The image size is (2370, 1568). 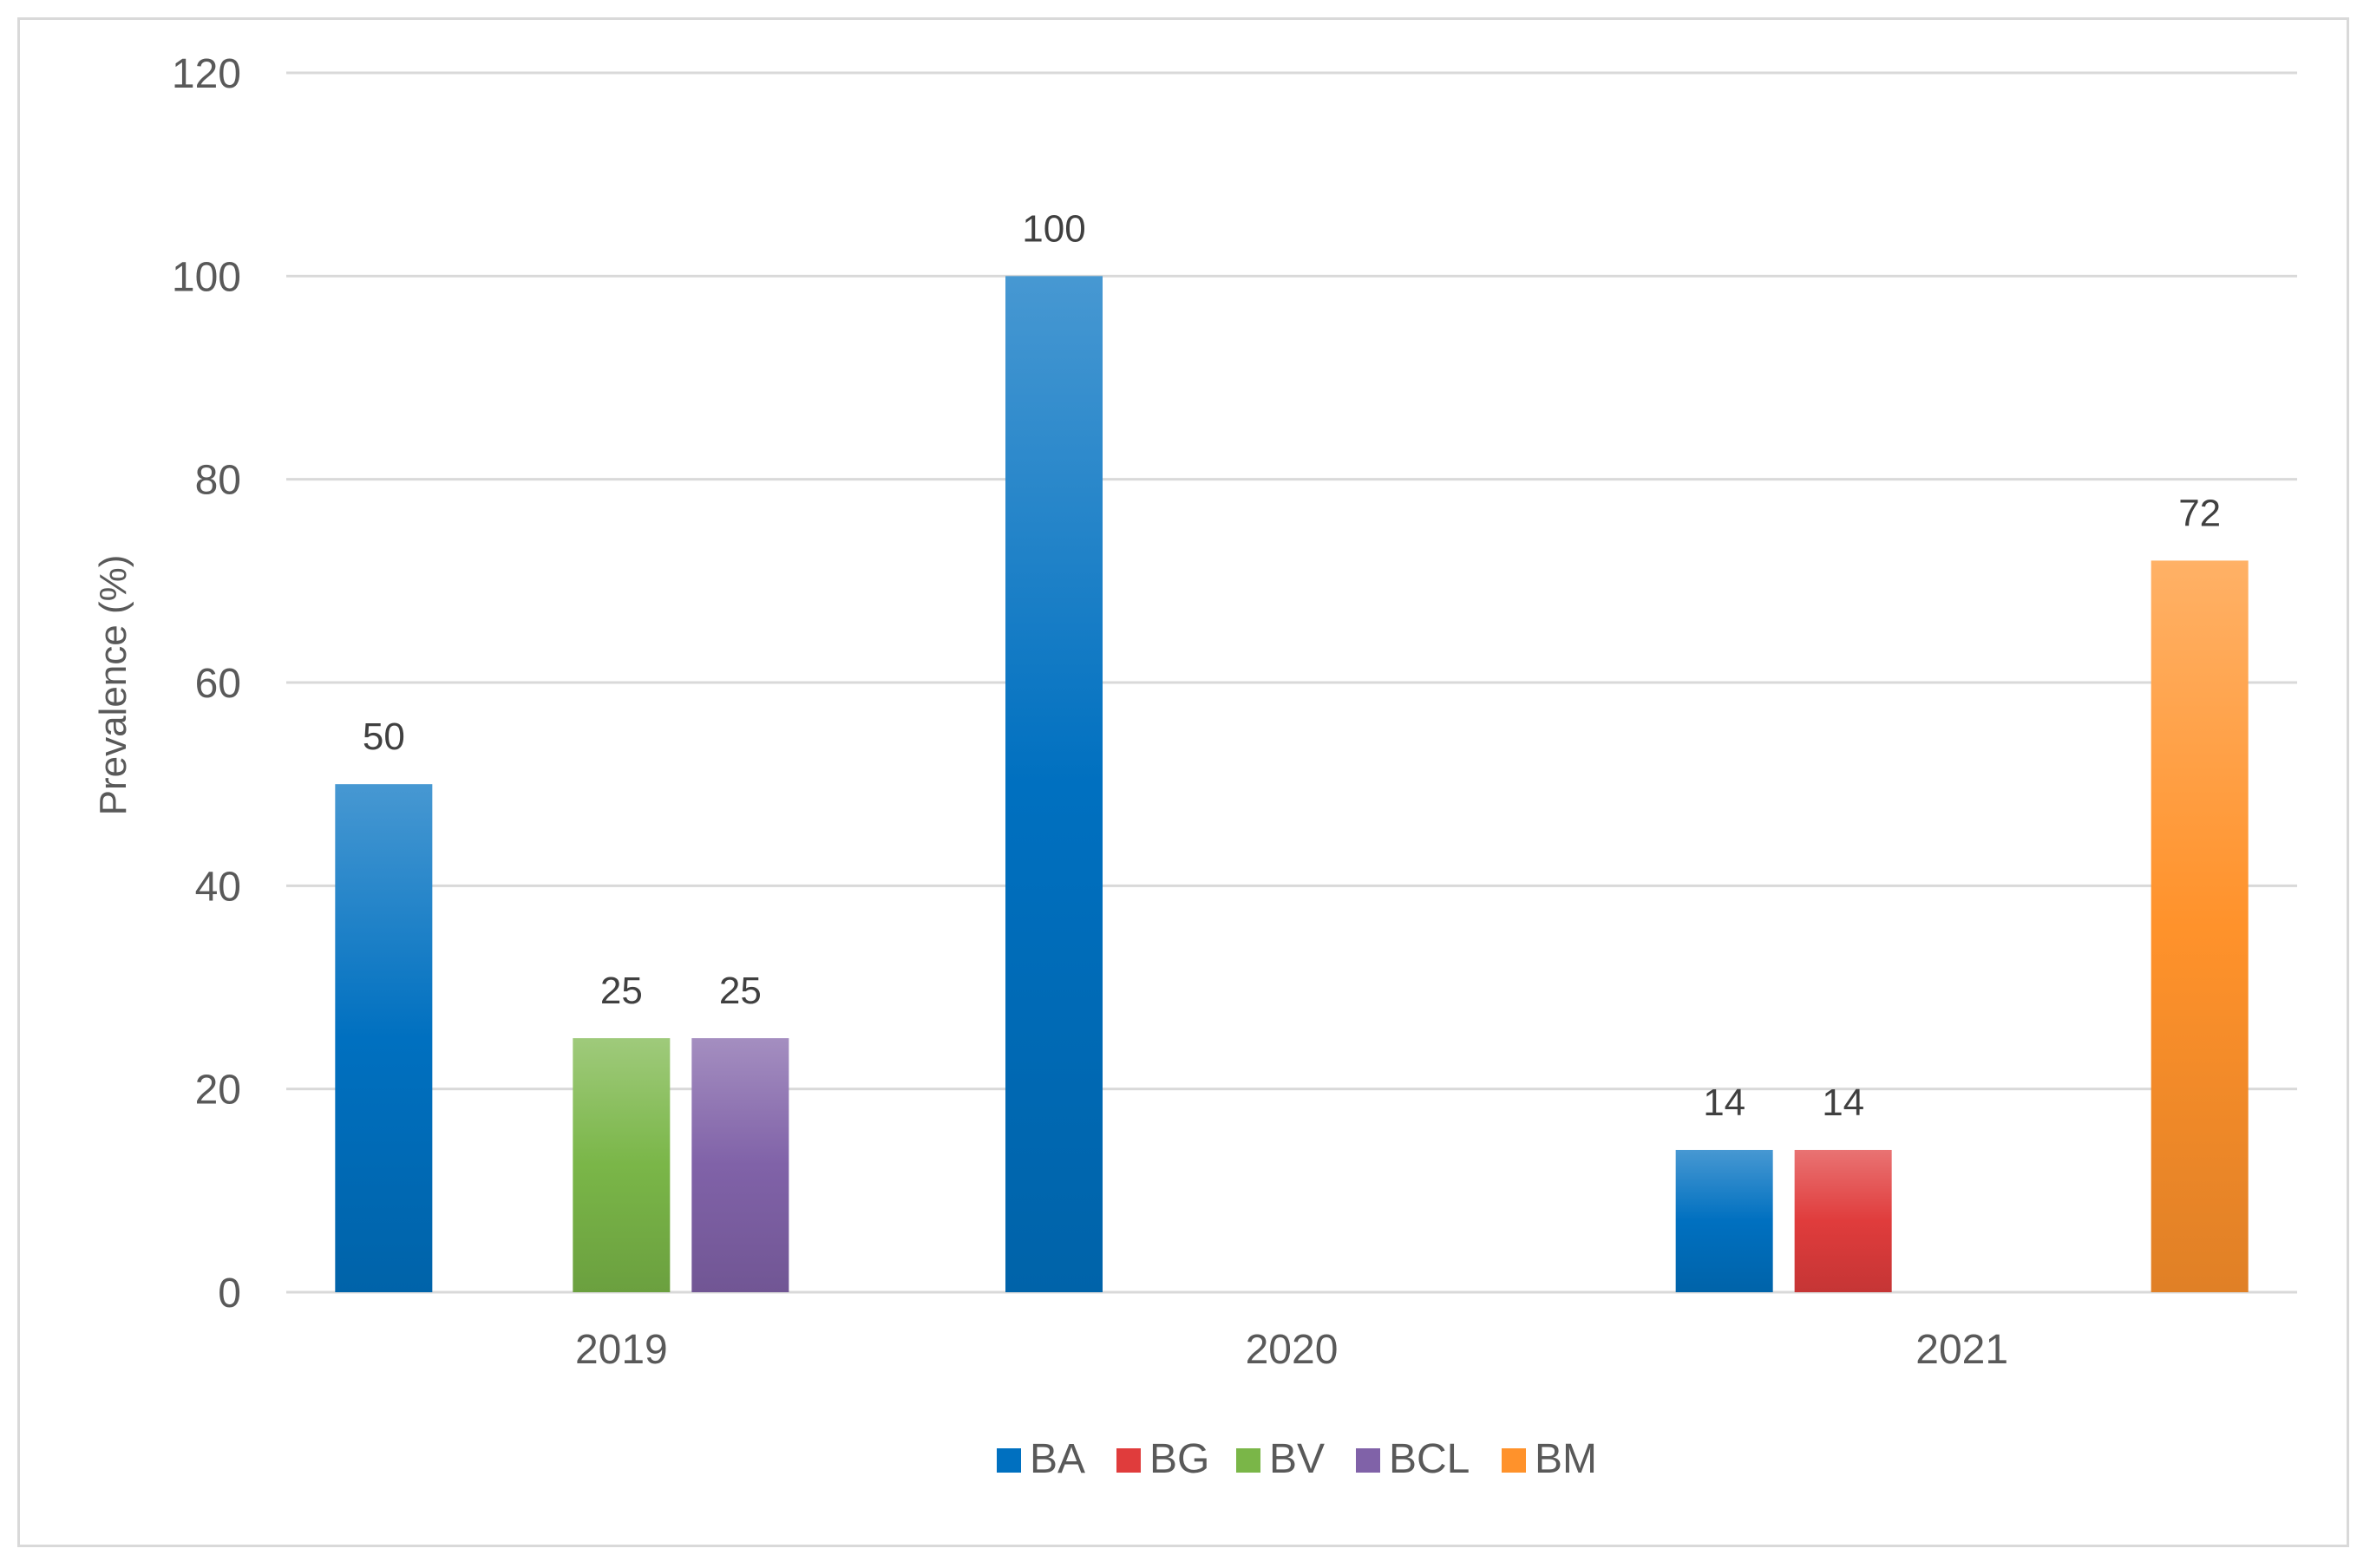 What do you see at coordinates (1248, 1460) in the screenshot?
I see `legend-swatch-bv` at bounding box center [1248, 1460].